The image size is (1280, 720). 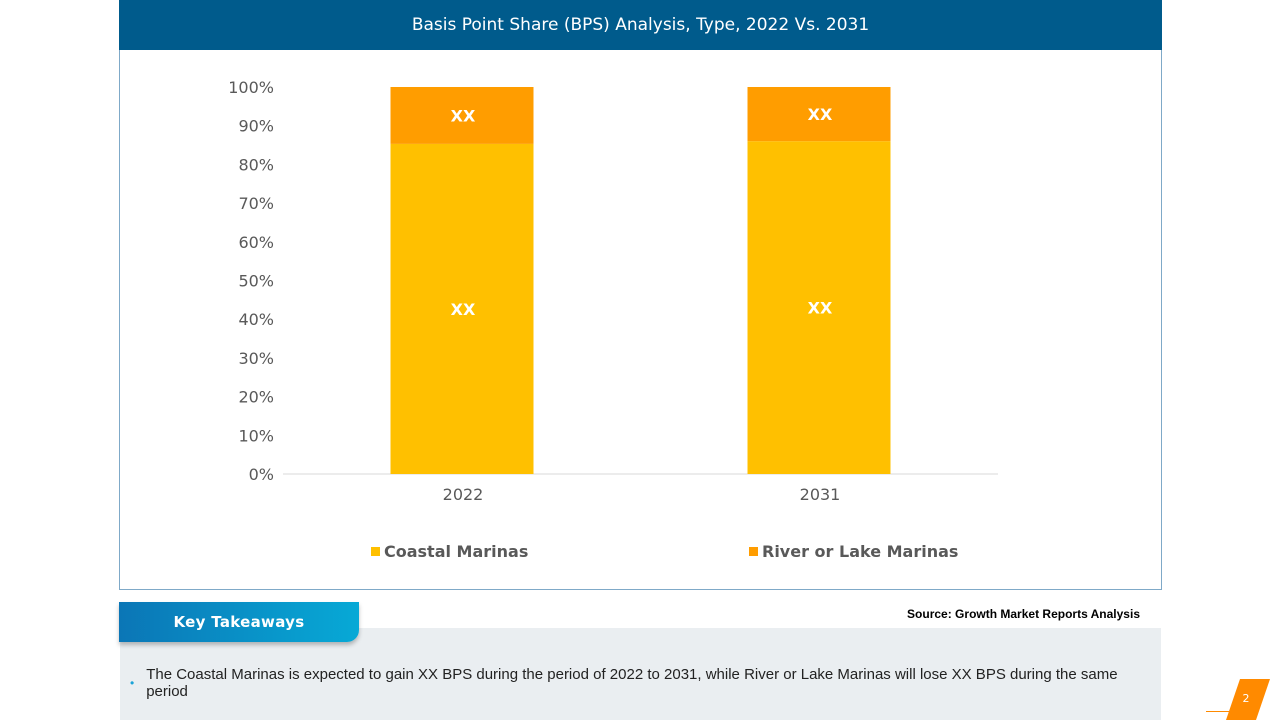 What do you see at coordinates (256, 435) in the screenshot?
I see `y-tick-label: 10%` at bounding box center [256, 435].